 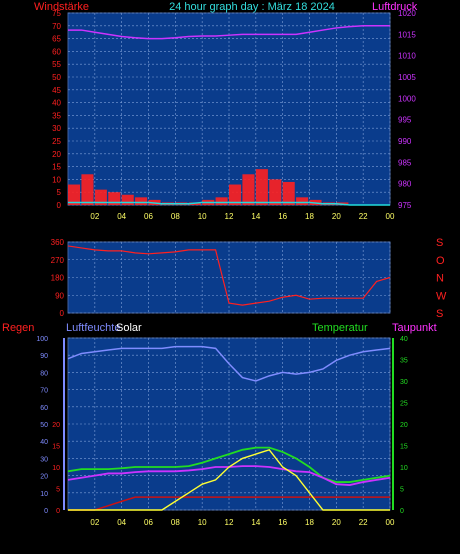 What do you see at coordinates (59, 295) in the screenshot?
I see `direction-tick-label: 90` at bounding box center [59, 295].